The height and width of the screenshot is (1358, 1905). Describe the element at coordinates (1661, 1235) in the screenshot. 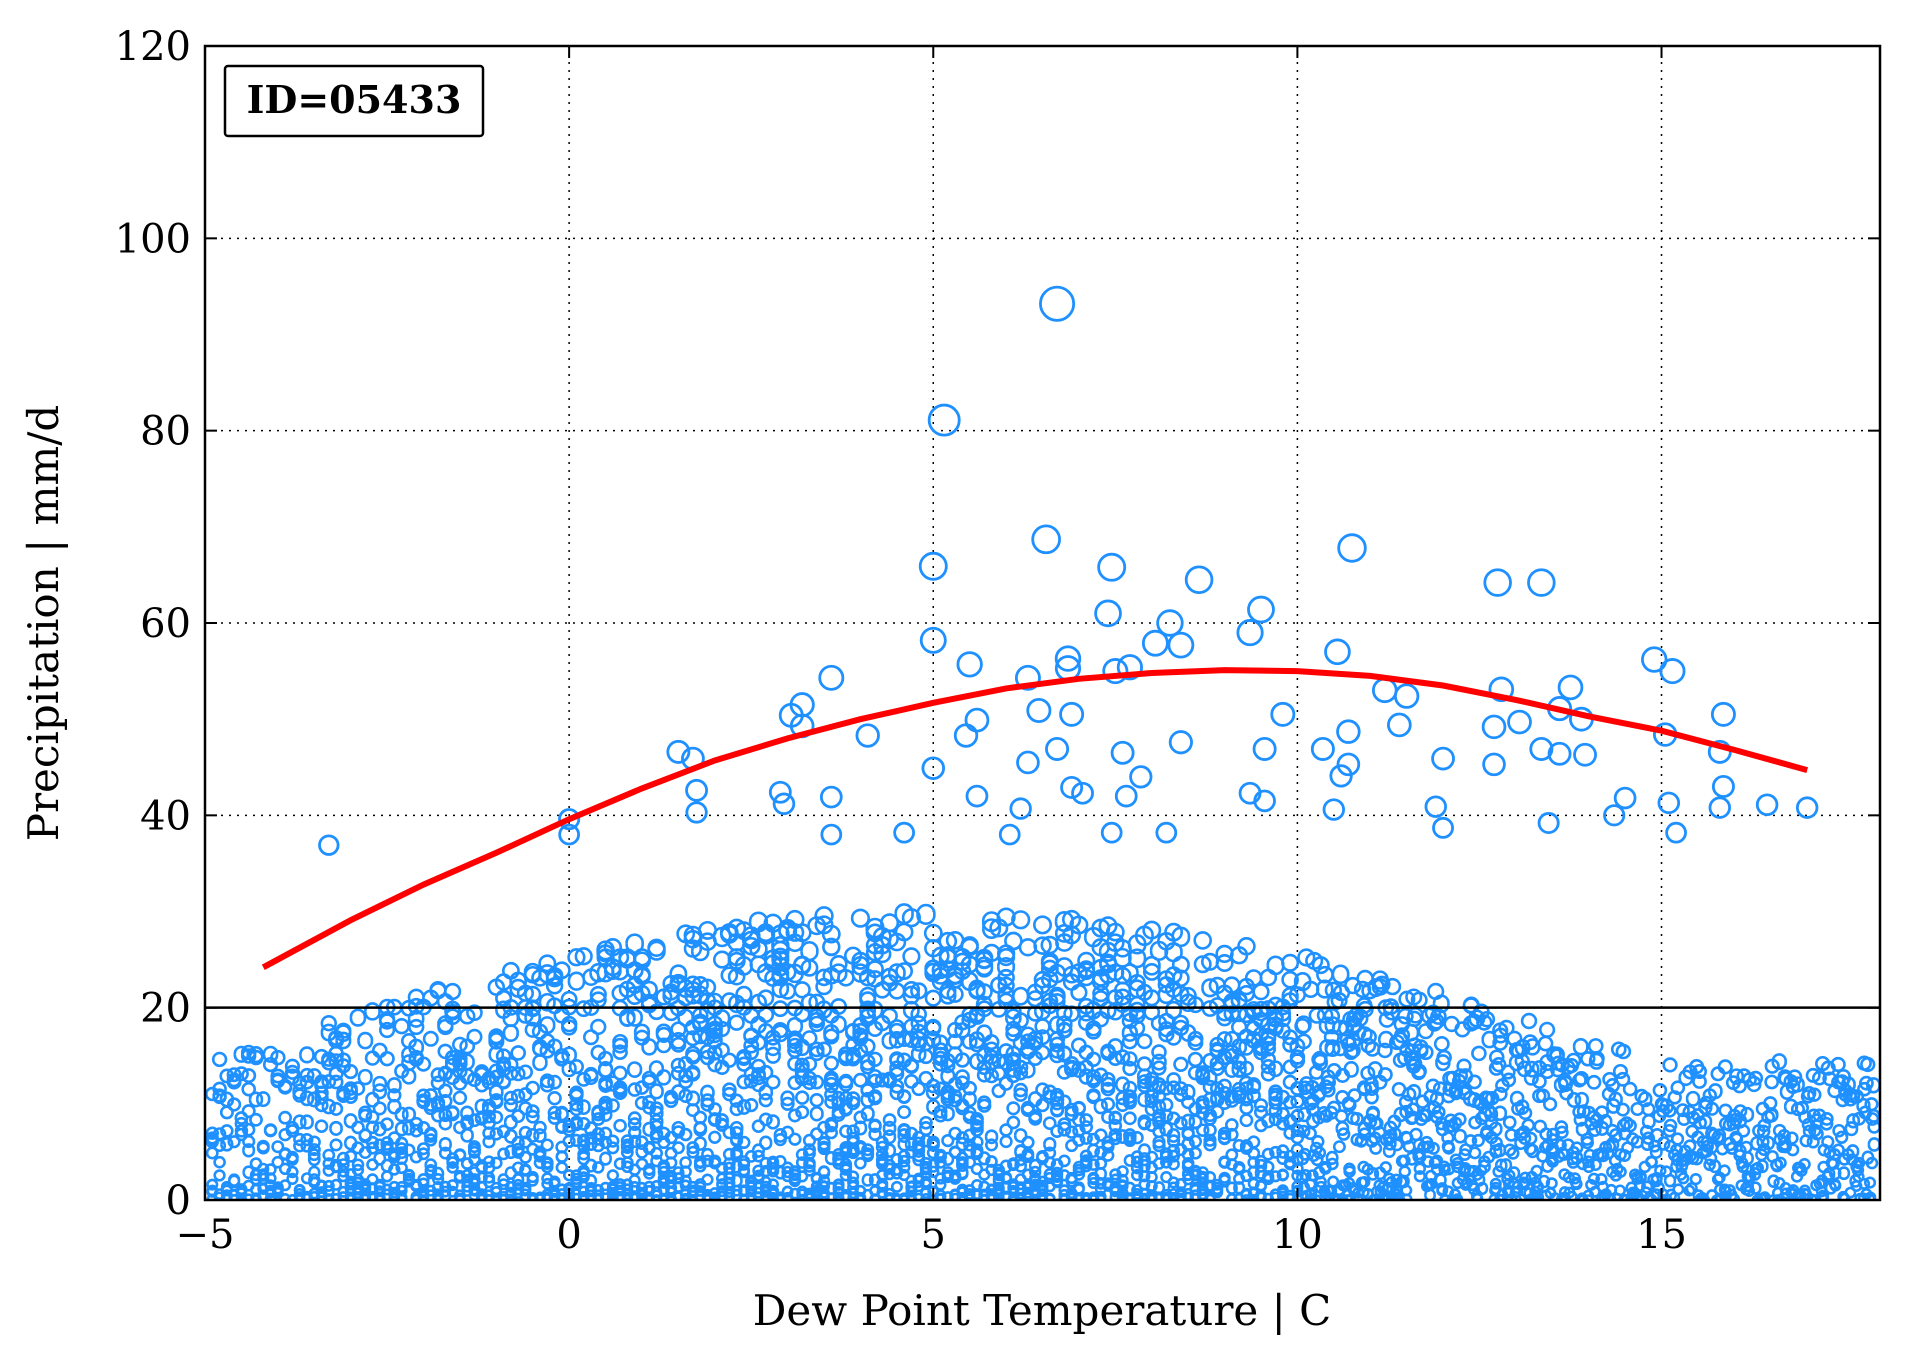

I see `x-tick-label: 15` at that location.